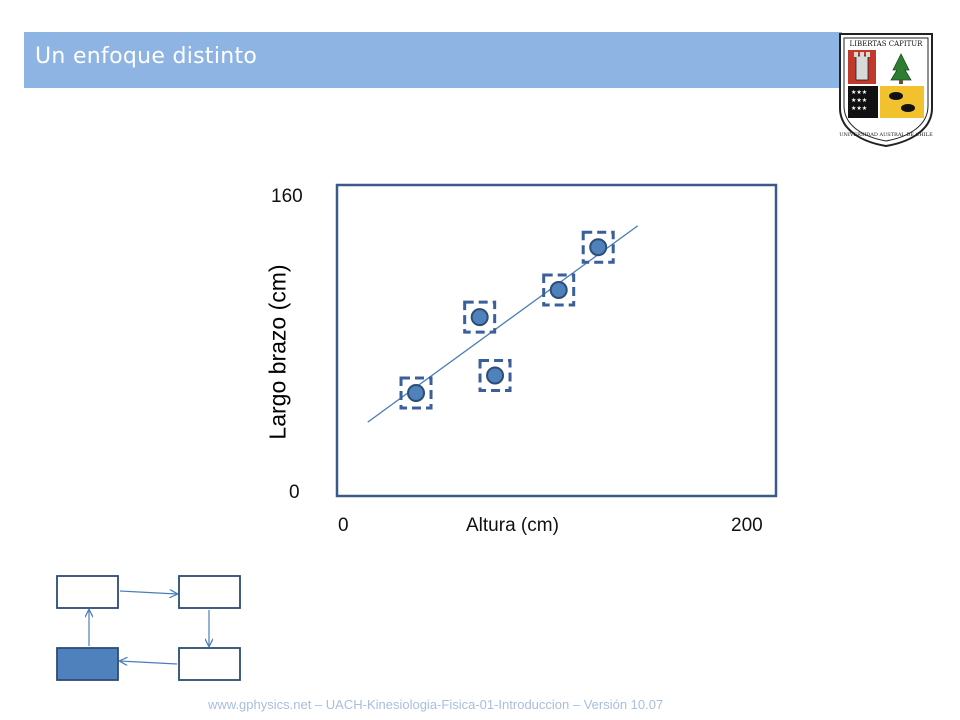  I want to click on y-tick-label-max: 160, so click(287, 196).